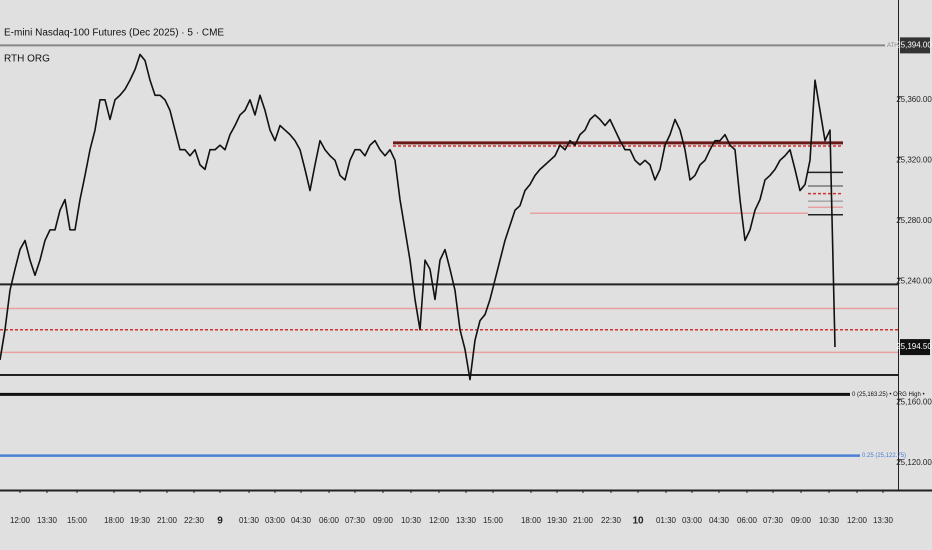 This screenshot has width=932, height=550. I want to click on level-label: 0.25 (25,122.75), so click(884, 456).